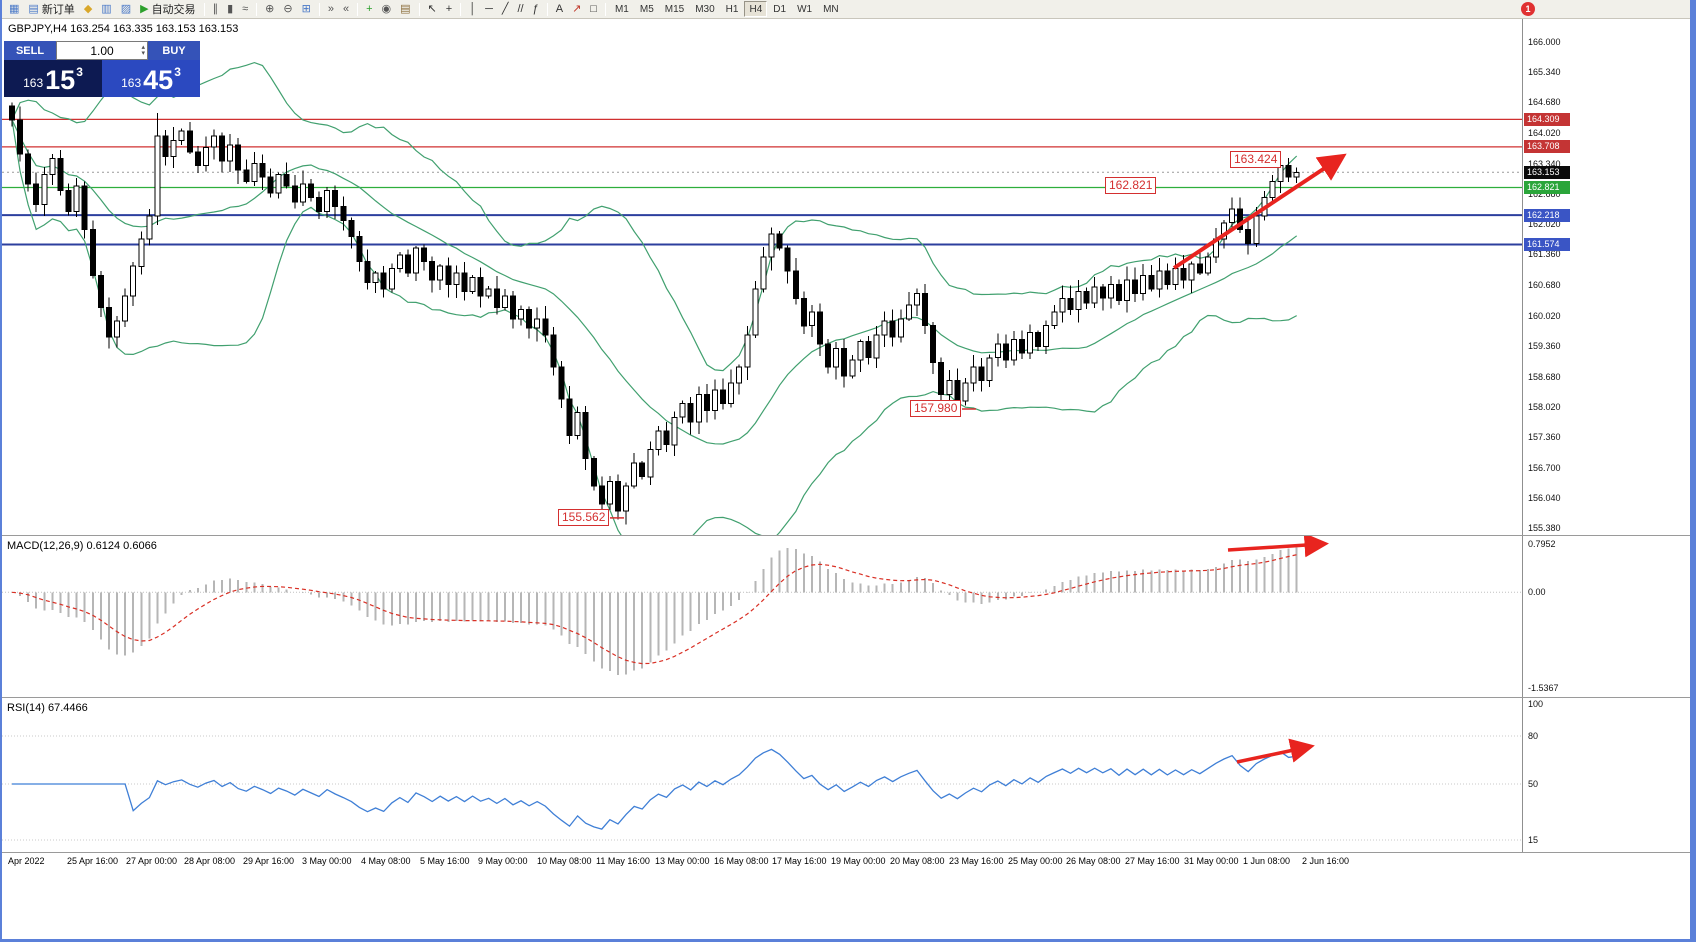 The image size is (1696, 942). I want to click on timeframe-h1-button: H1, so click(732, 9).